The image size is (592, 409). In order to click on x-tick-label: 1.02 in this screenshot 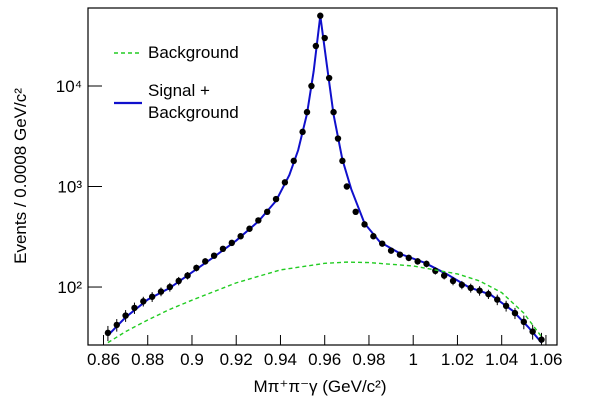, I will do `click(457, 359)`.